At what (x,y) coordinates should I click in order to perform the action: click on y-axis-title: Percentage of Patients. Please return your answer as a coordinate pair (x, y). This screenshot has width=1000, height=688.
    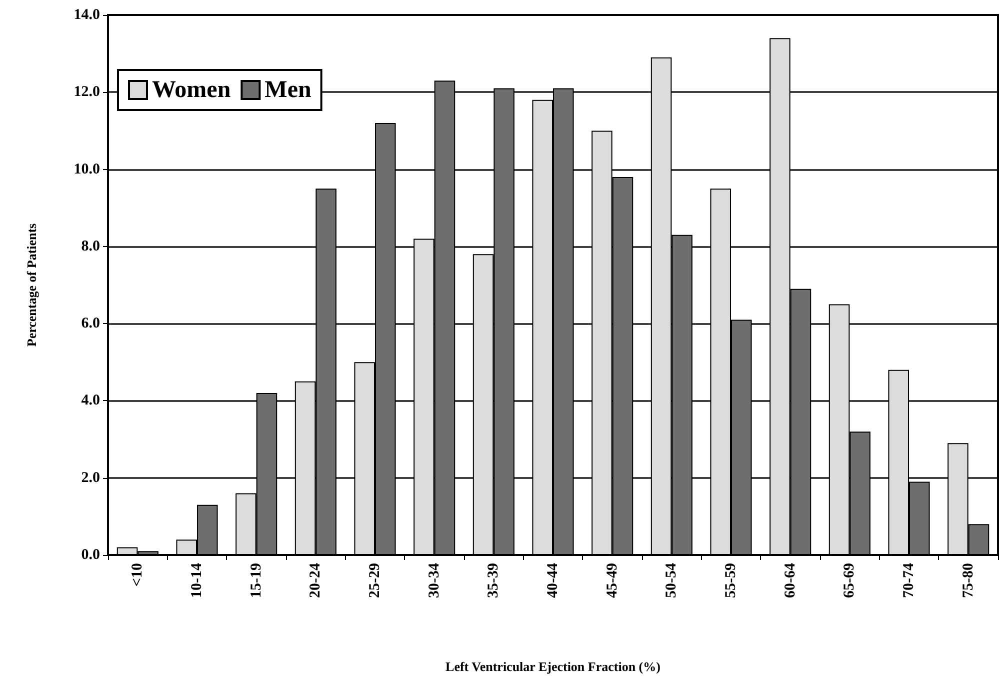
    Looking at the image, I should click on (31, 285).